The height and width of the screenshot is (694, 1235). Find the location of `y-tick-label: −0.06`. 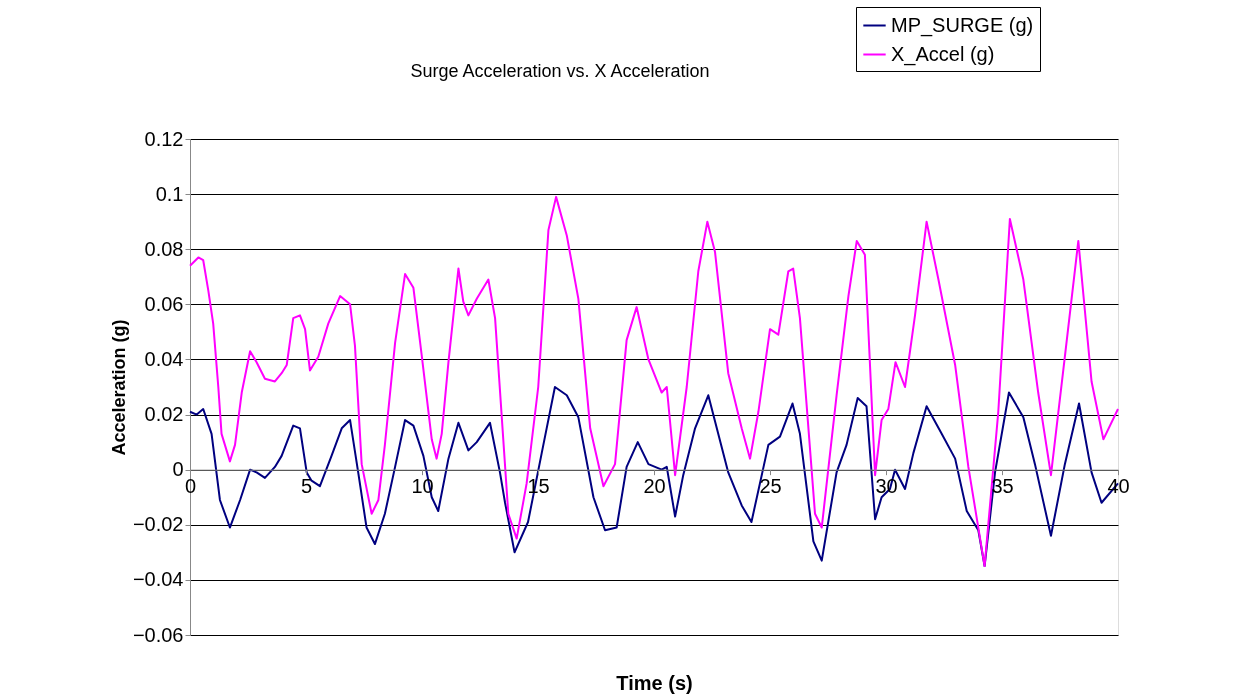

y-tick-label: −0.06 is located at coordinates (158, 634).